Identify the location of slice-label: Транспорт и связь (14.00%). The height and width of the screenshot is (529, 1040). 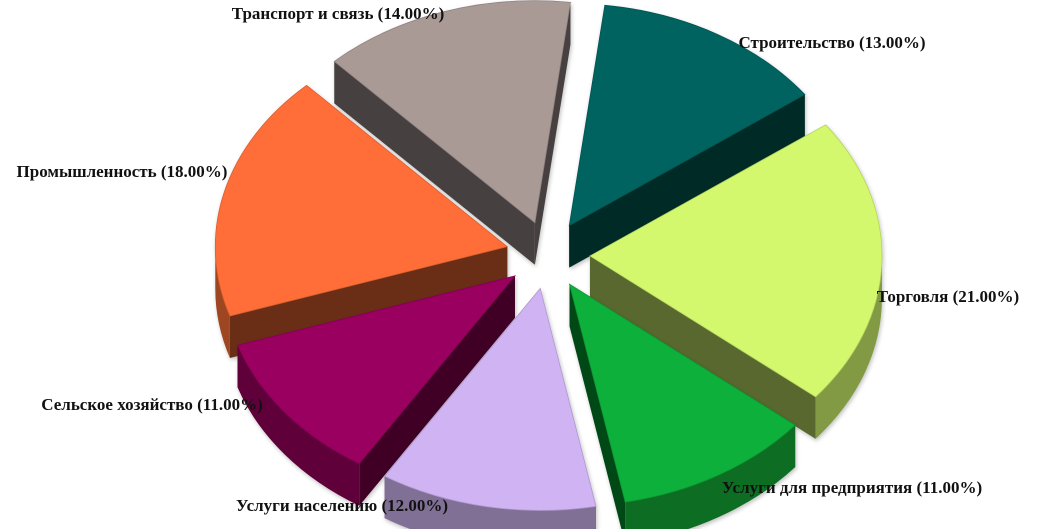
(338, 13).